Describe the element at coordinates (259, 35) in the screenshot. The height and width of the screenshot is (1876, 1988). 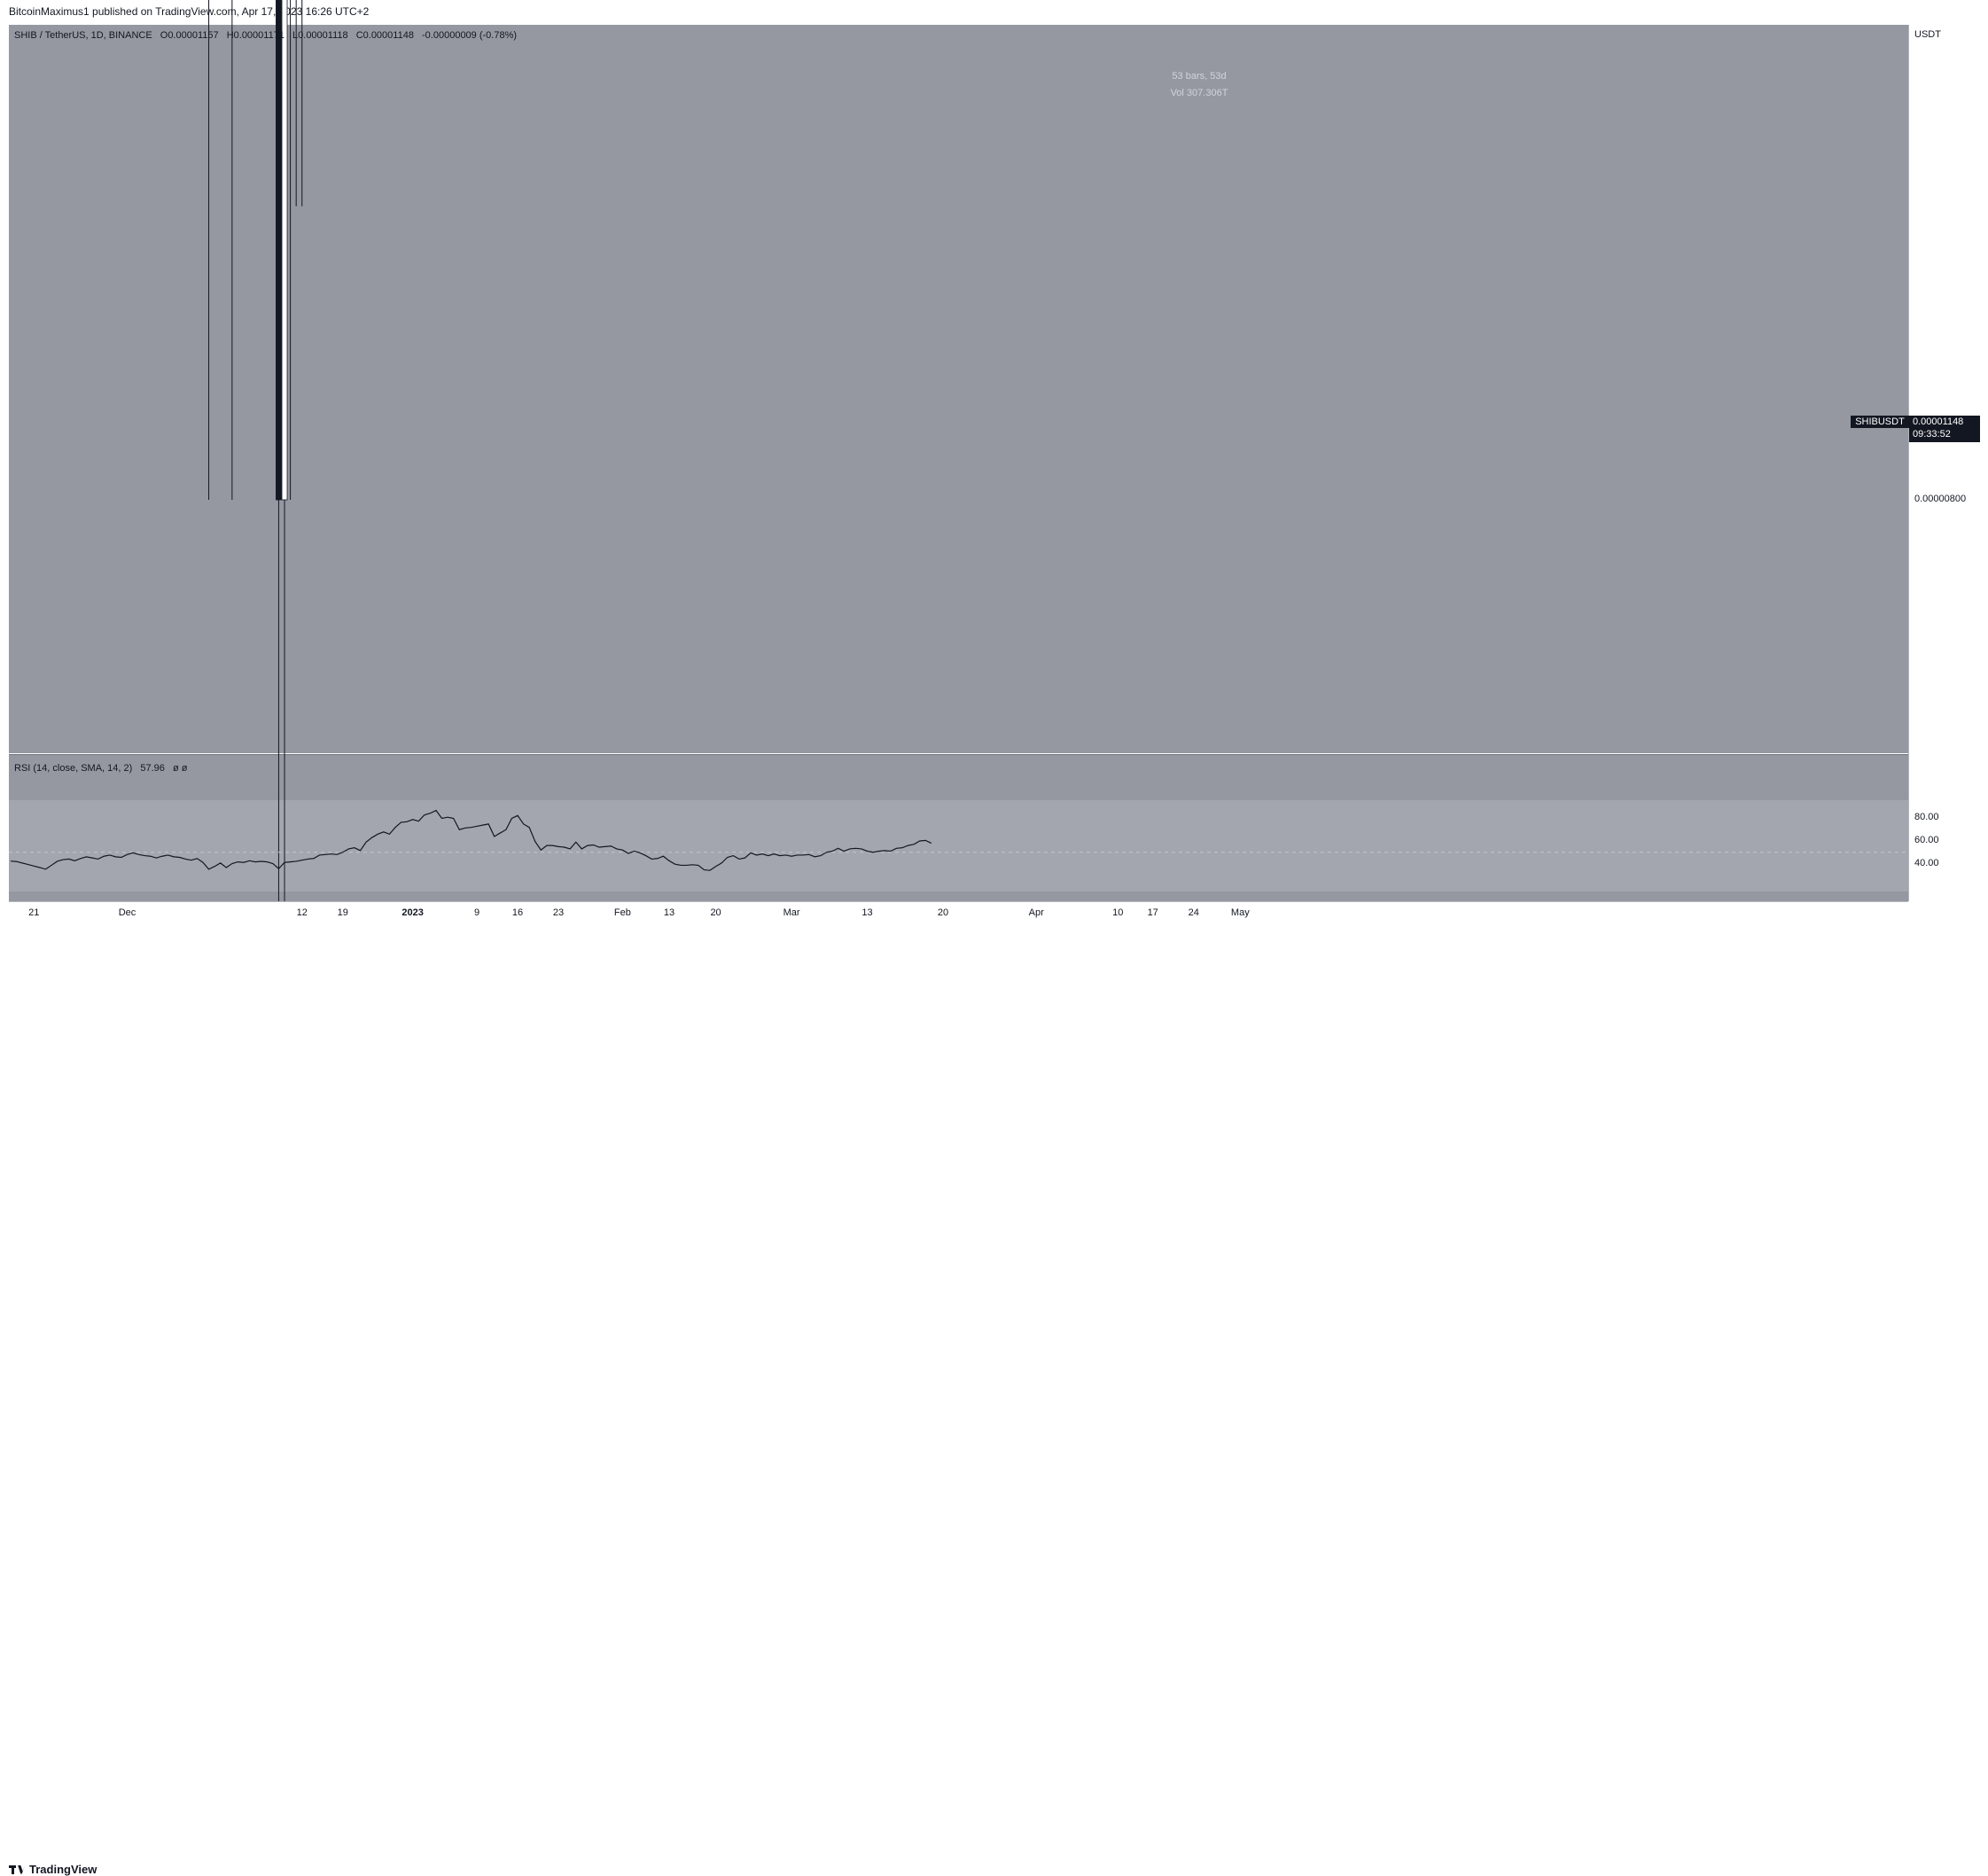
I see `legend-high-value: 0.00001171` at that location.